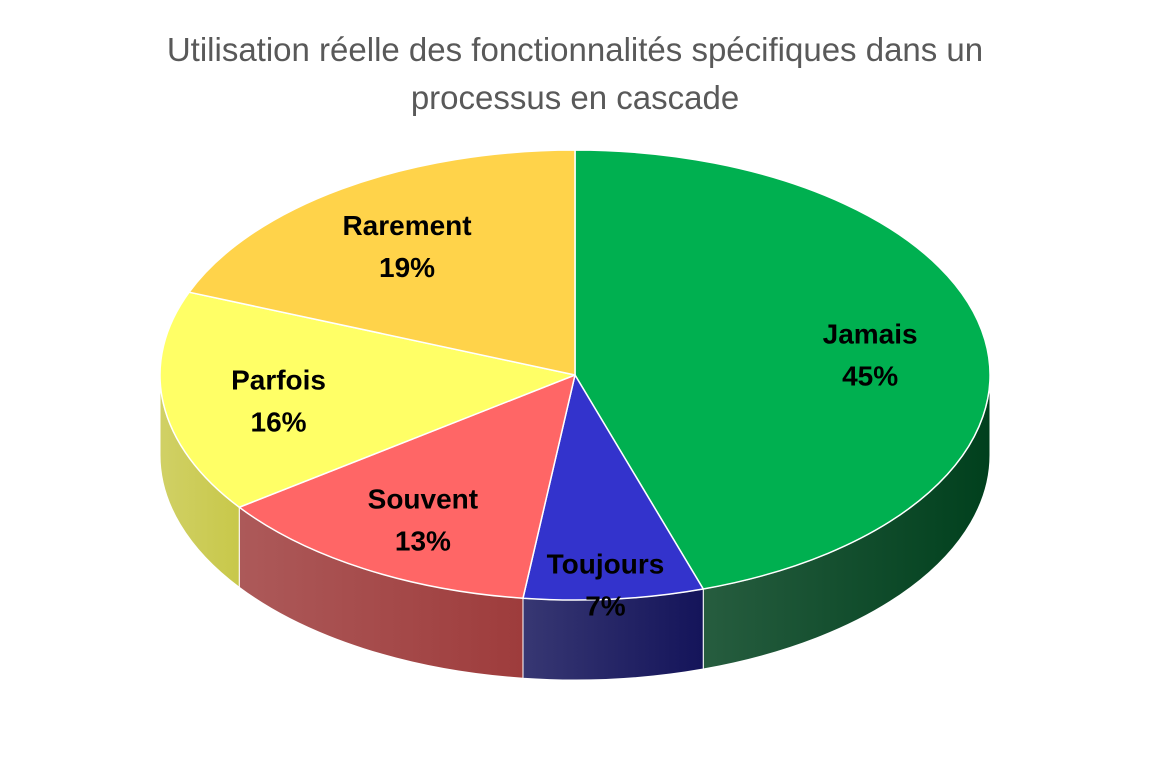 The width and height of the screenshot is (1150, 784). What do you see at coordinates (613, 487) in the screenshot?
I see `pie-slice-toujours` at bounding box center [613, 487].